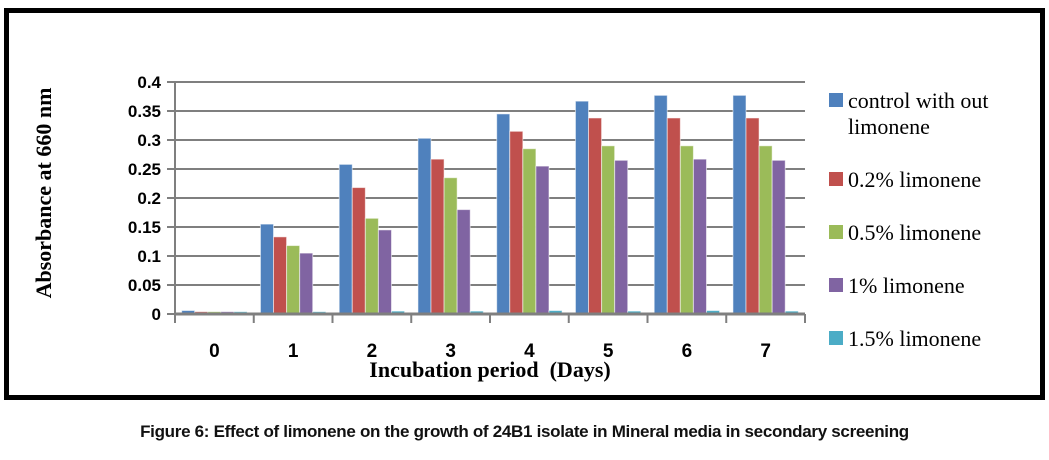 This screenshot has height=460, width=1049. I want to click on legend-item: control with out limonene, so click(933, 114).